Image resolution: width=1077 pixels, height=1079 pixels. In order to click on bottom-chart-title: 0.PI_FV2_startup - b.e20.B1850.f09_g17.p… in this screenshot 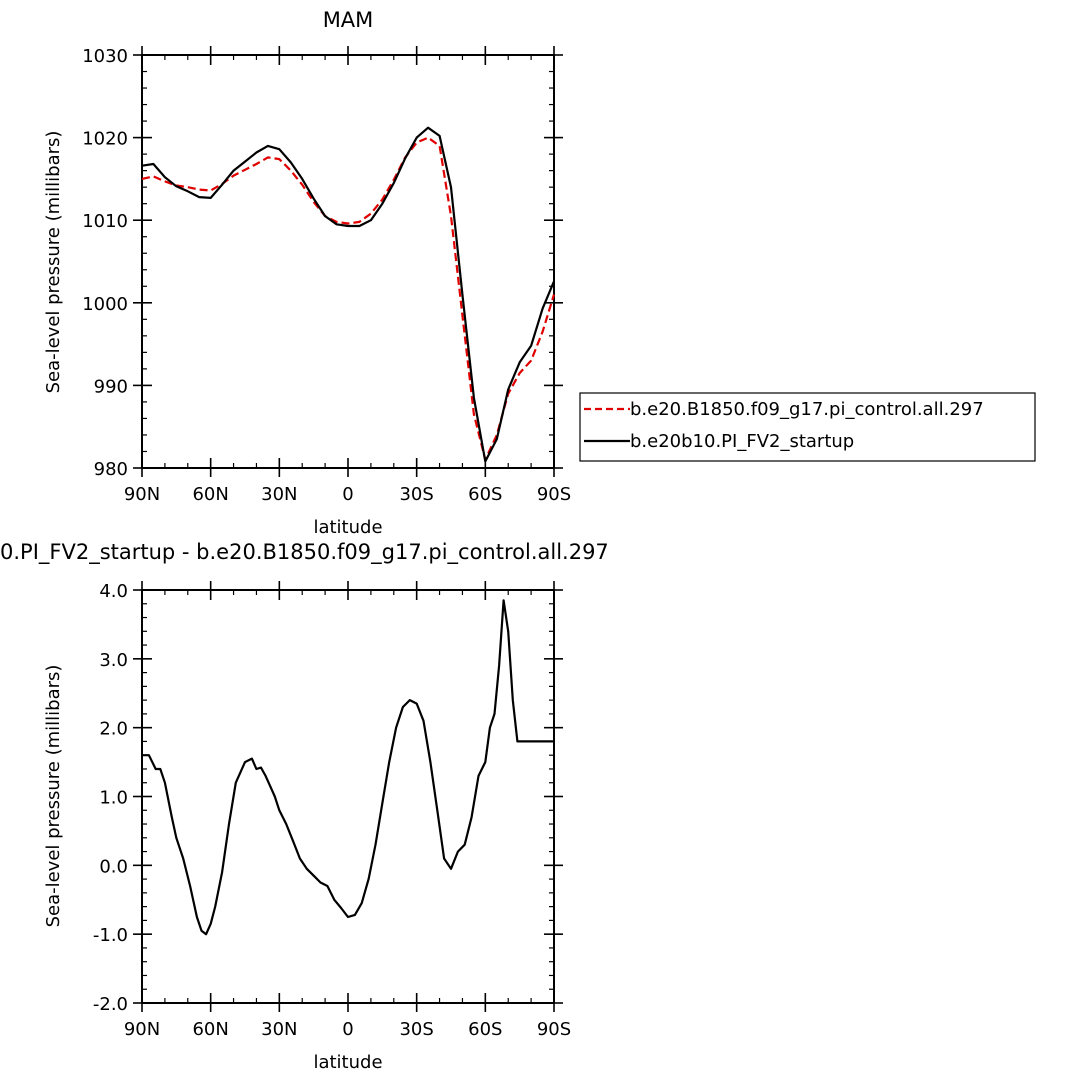, I will do `click(304, 552)`.